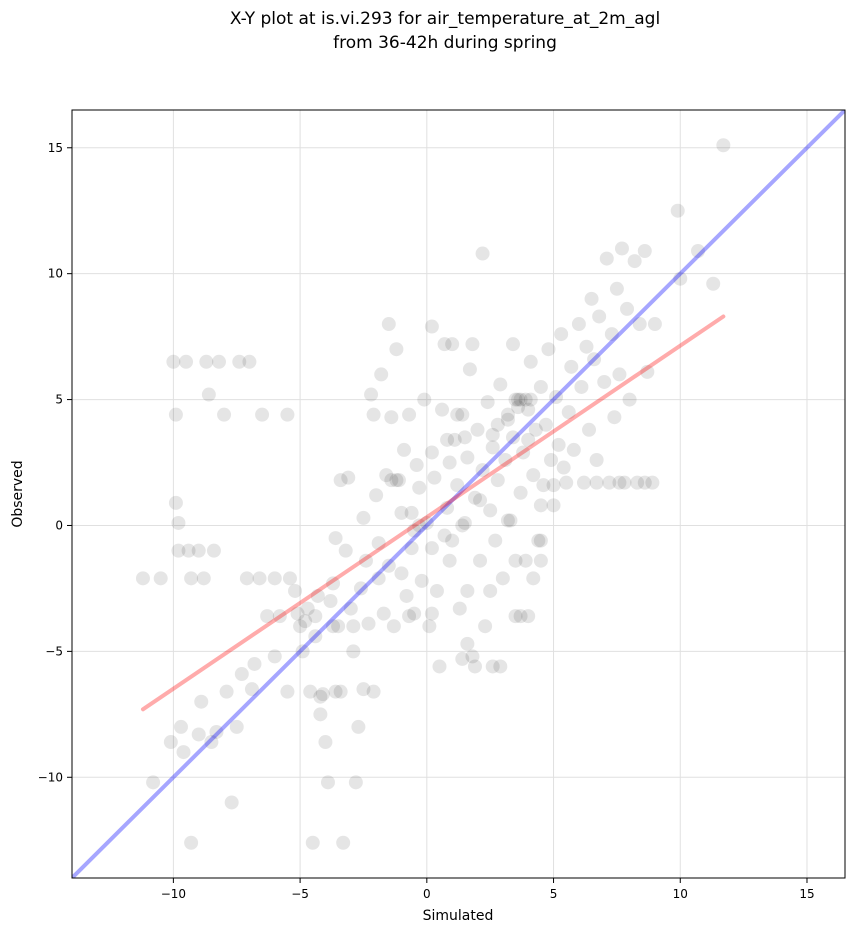  What do you see at coordinates (59, 525) in the screenshot?
I see `y-tick-label: 0` at bounding box center [59, 525].